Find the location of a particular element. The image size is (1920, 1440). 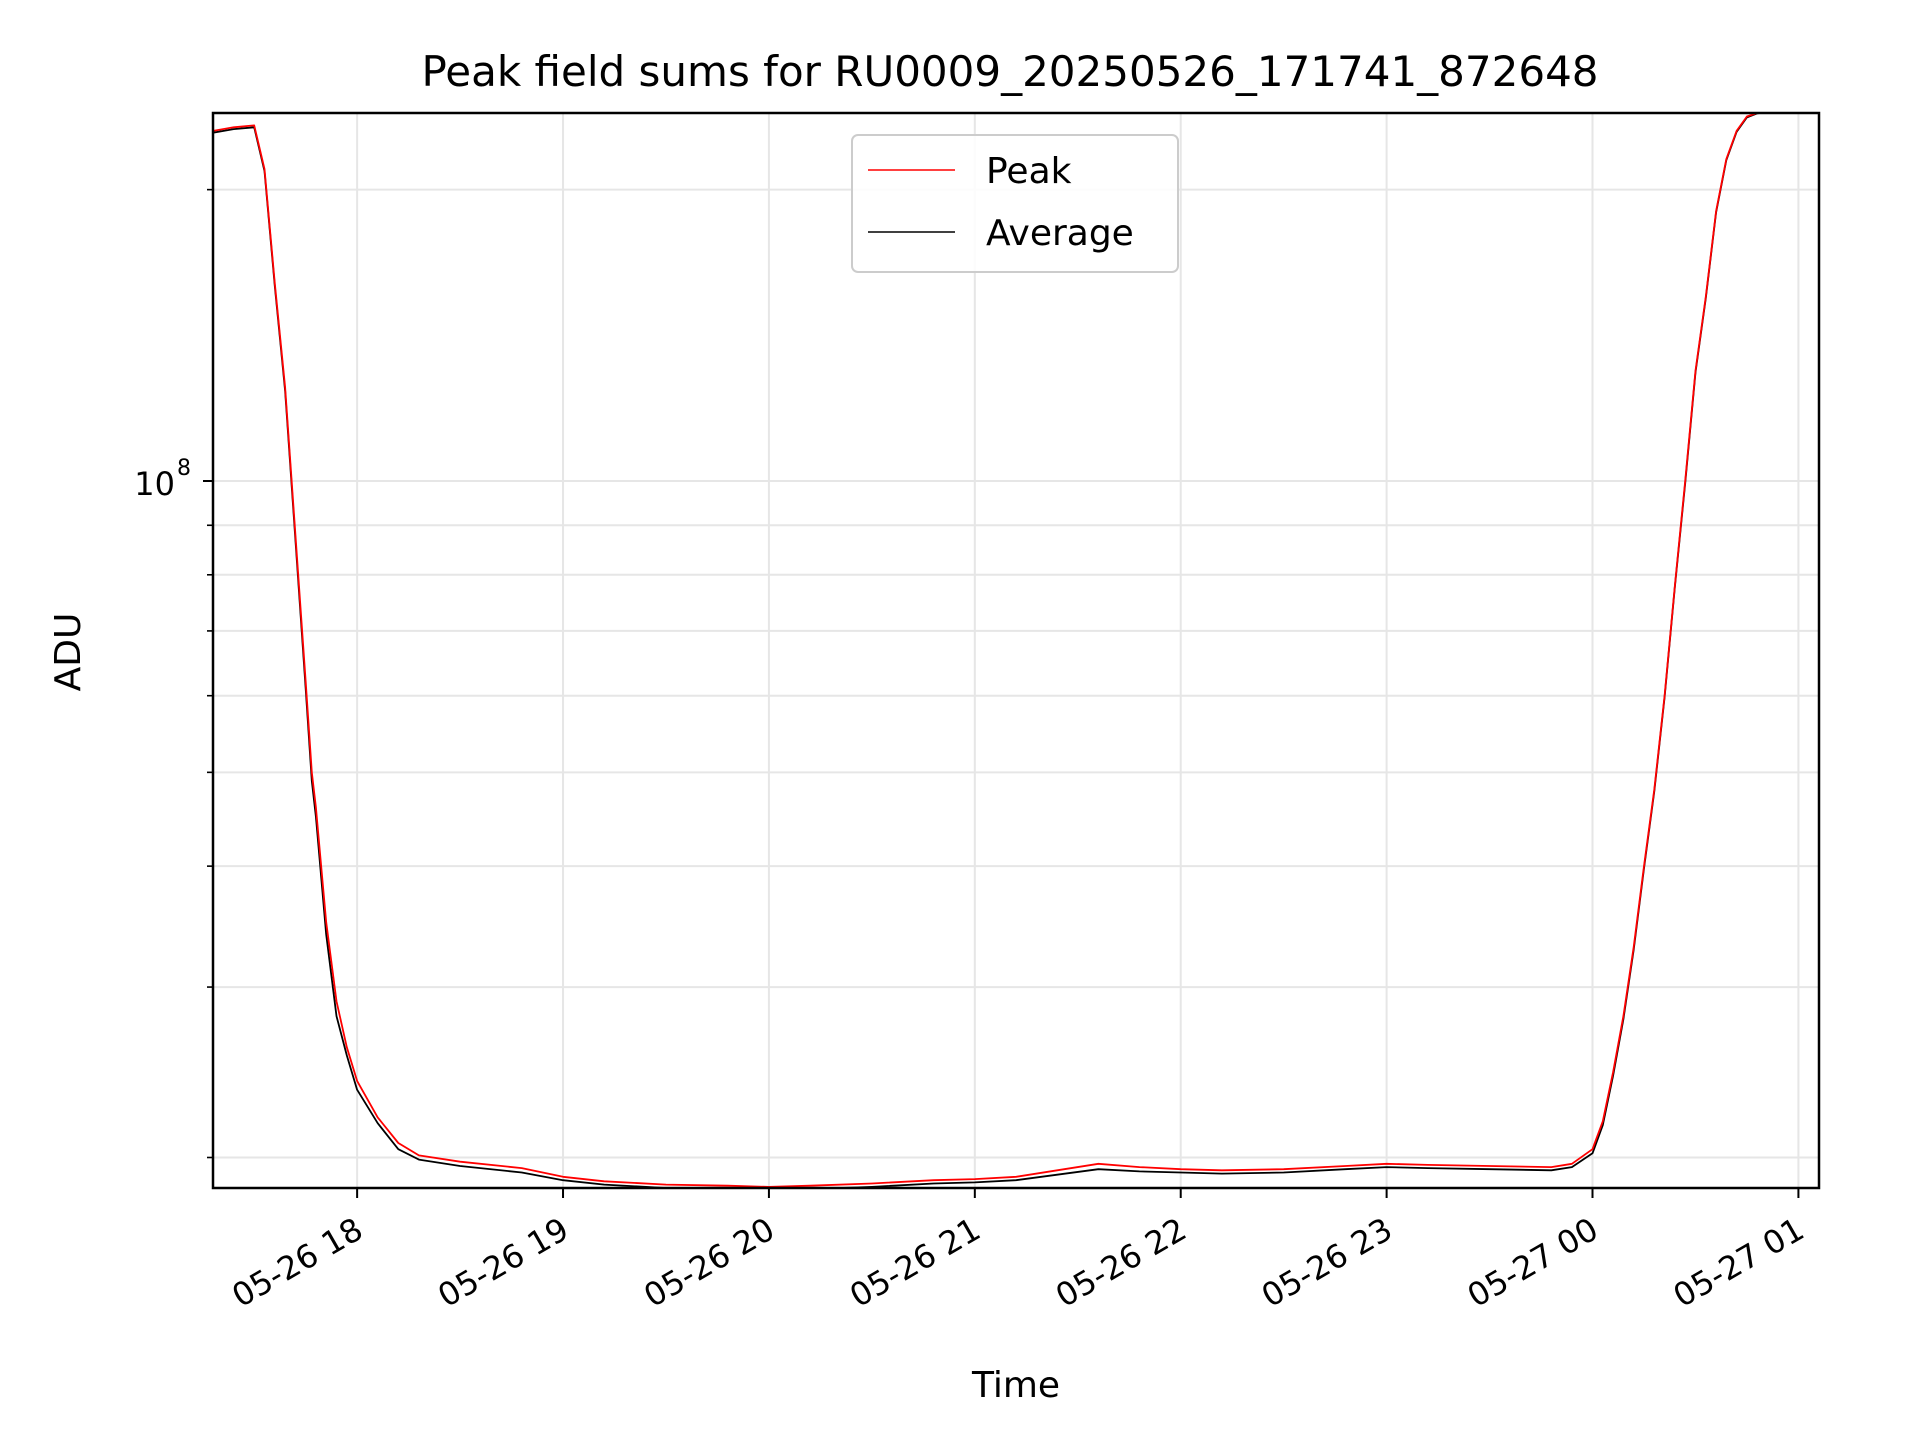

y-axis: 10 8 is located at coordinates (173, 673).